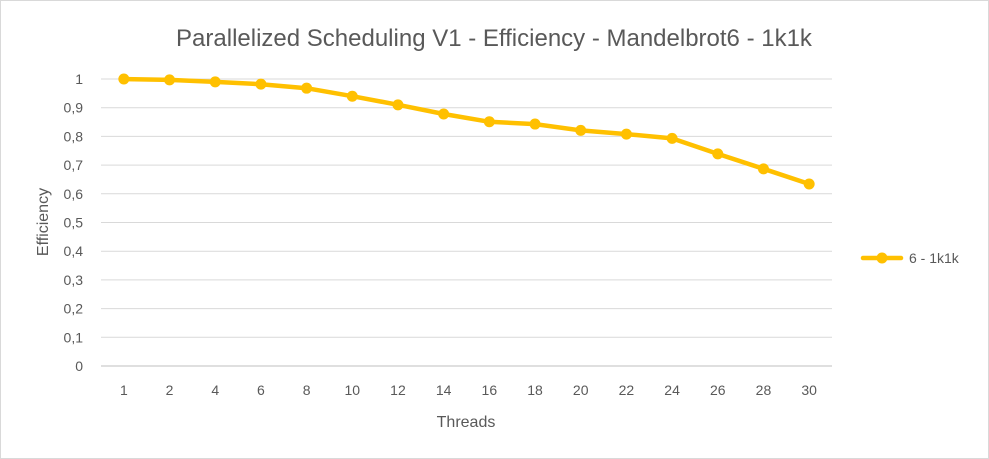  What do you see at coordinates (74, 280) in the screenshot?
I see `y-tick-label: 0,3` at bounding box center [74, 280].